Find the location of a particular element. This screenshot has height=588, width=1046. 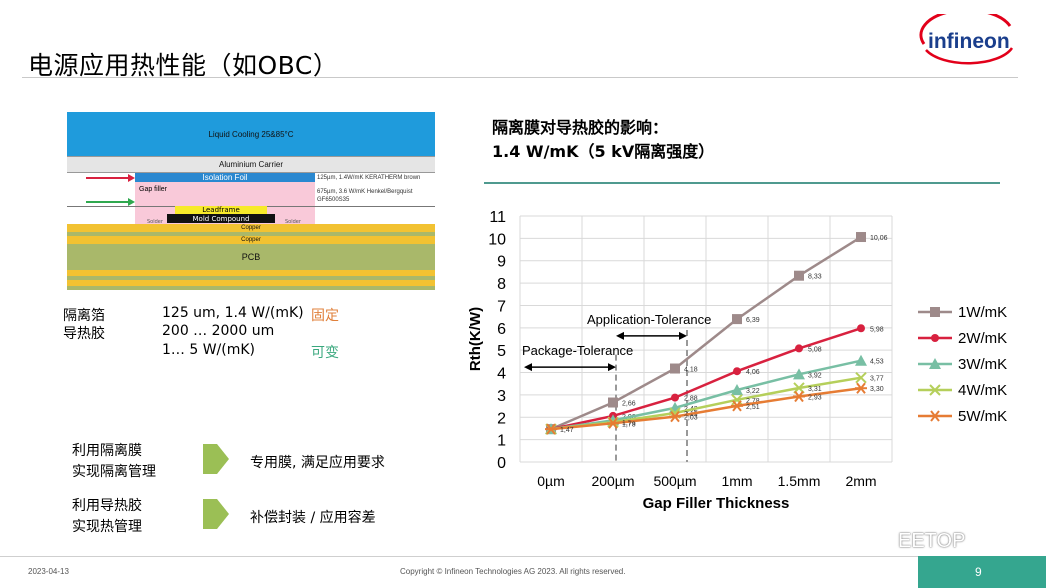

data-label: 1,78 is located at coordinates (629, 423).